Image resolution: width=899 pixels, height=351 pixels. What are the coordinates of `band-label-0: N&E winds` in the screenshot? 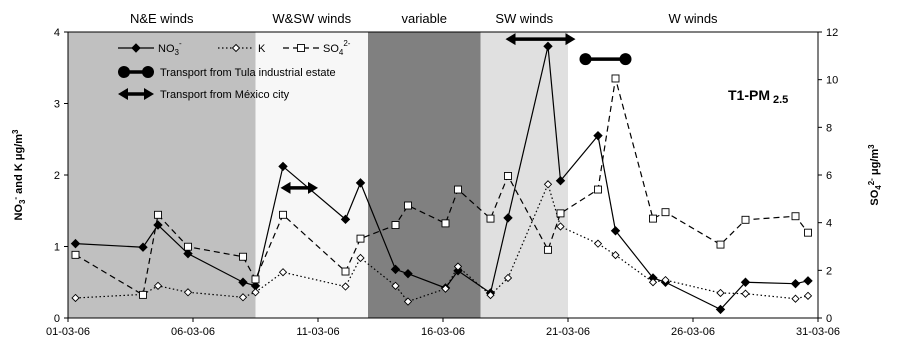 It's located at (162, 18).